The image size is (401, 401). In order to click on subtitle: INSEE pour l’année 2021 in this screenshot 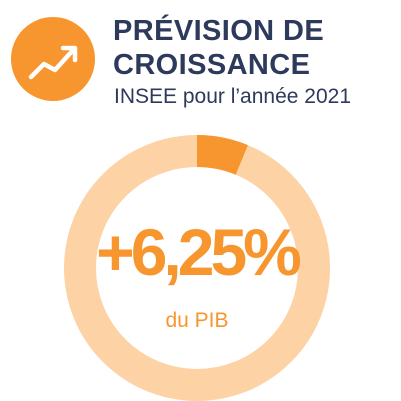, I will do `click(232, 96)`.